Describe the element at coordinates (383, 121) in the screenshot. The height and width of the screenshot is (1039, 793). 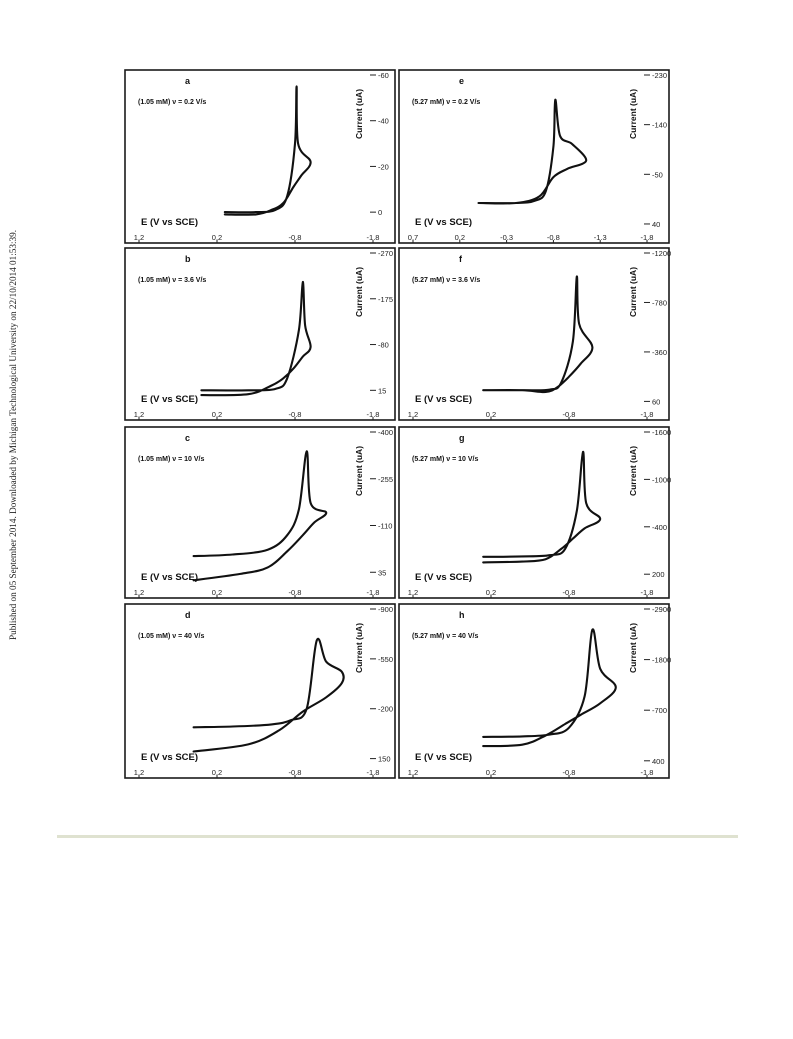
I see `y-tick-label: -40` at that location.